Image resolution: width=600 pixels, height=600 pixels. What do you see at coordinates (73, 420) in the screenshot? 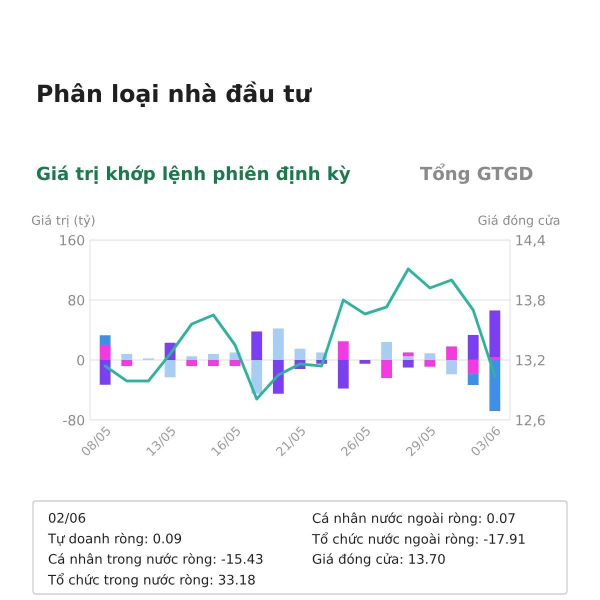
I see `y-tick-label: -80` at bounding box center [73, 420].